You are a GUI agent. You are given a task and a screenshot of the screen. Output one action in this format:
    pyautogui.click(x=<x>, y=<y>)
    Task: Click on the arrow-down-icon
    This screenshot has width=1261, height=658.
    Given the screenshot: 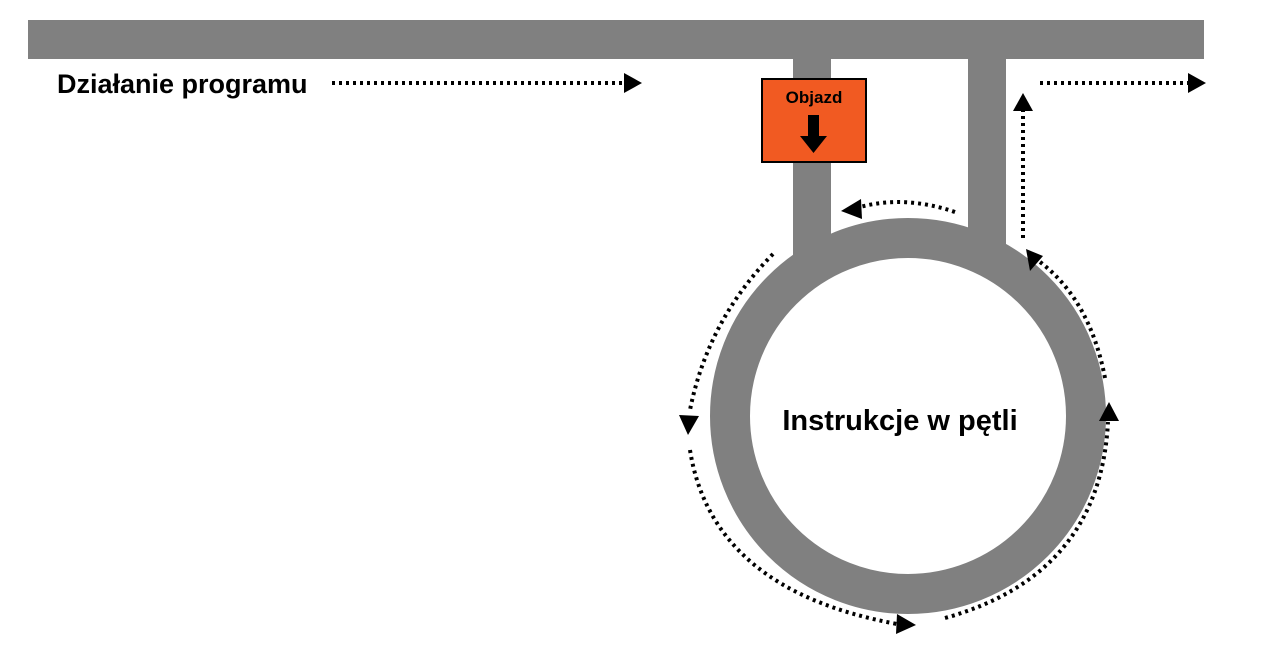 What is the action you would take?
    pyautogui.click(x=813, y=134)
    